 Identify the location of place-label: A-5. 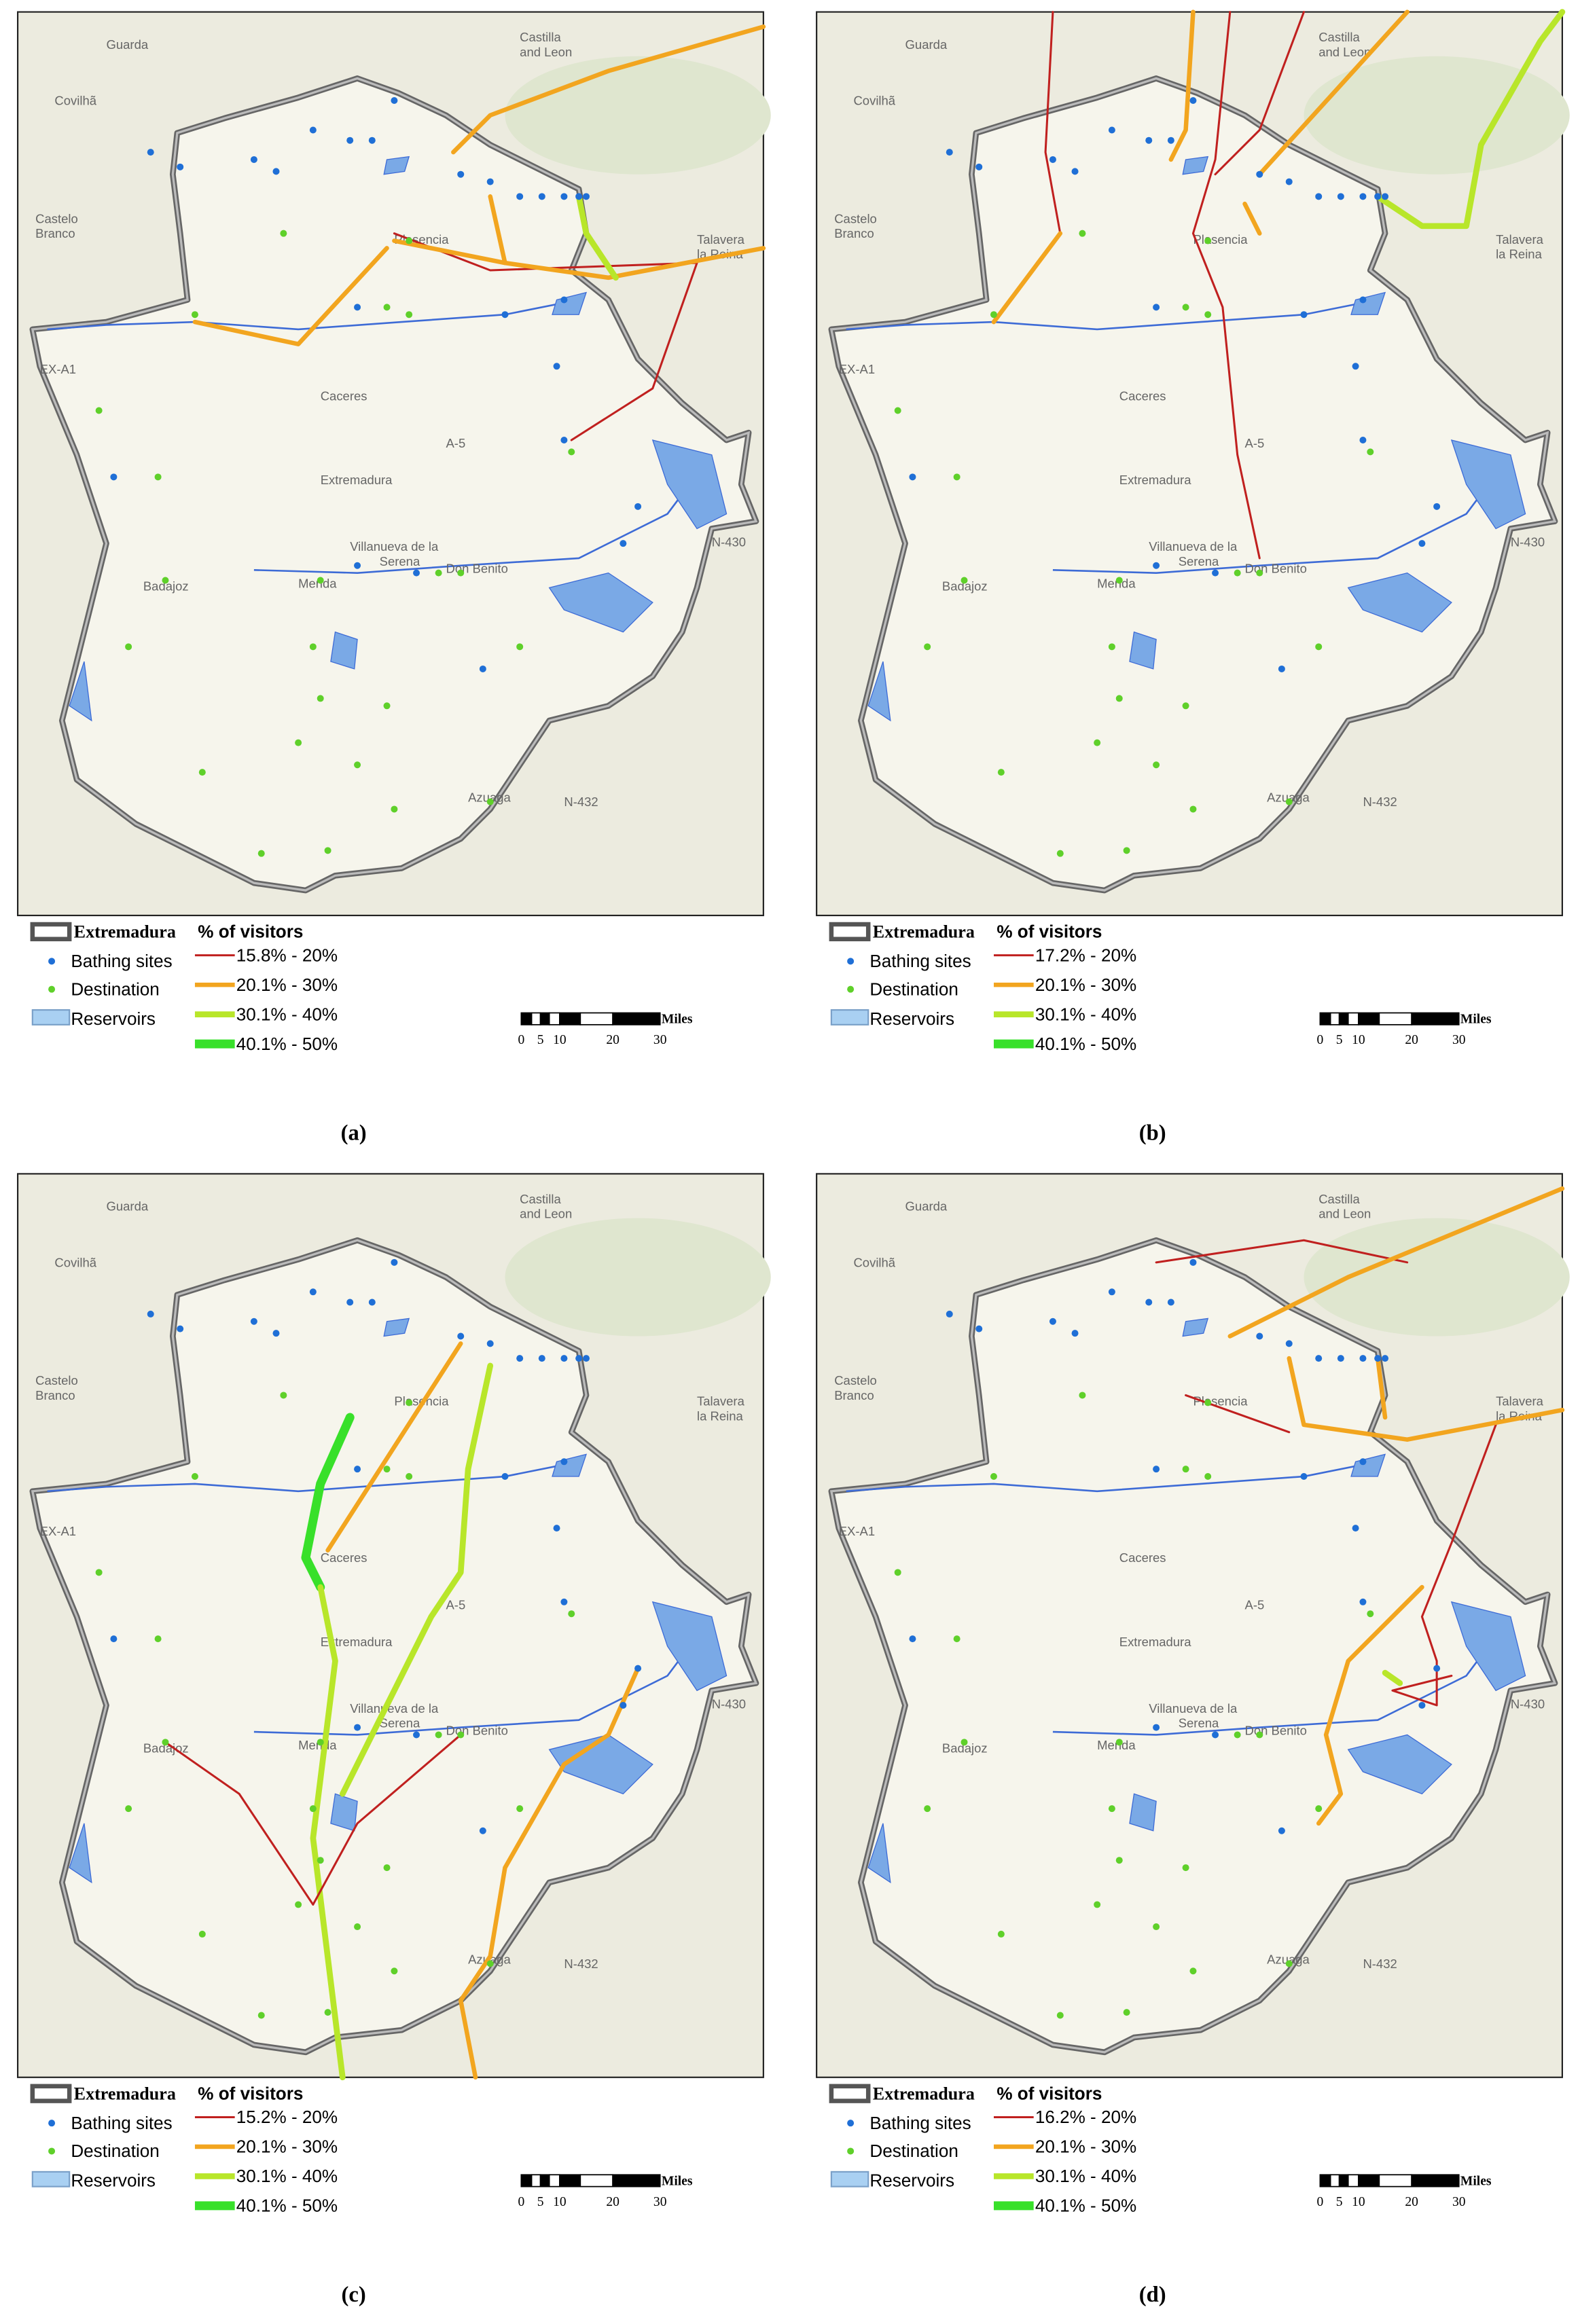
(456, 443).